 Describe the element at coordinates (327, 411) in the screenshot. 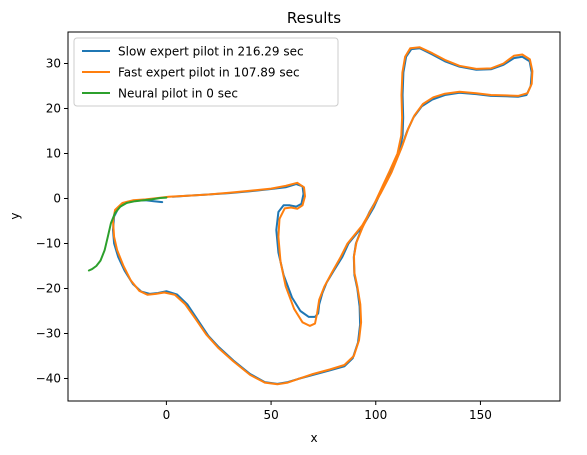

I see `x-axis-ticks: 0 50 100 150` at that location.